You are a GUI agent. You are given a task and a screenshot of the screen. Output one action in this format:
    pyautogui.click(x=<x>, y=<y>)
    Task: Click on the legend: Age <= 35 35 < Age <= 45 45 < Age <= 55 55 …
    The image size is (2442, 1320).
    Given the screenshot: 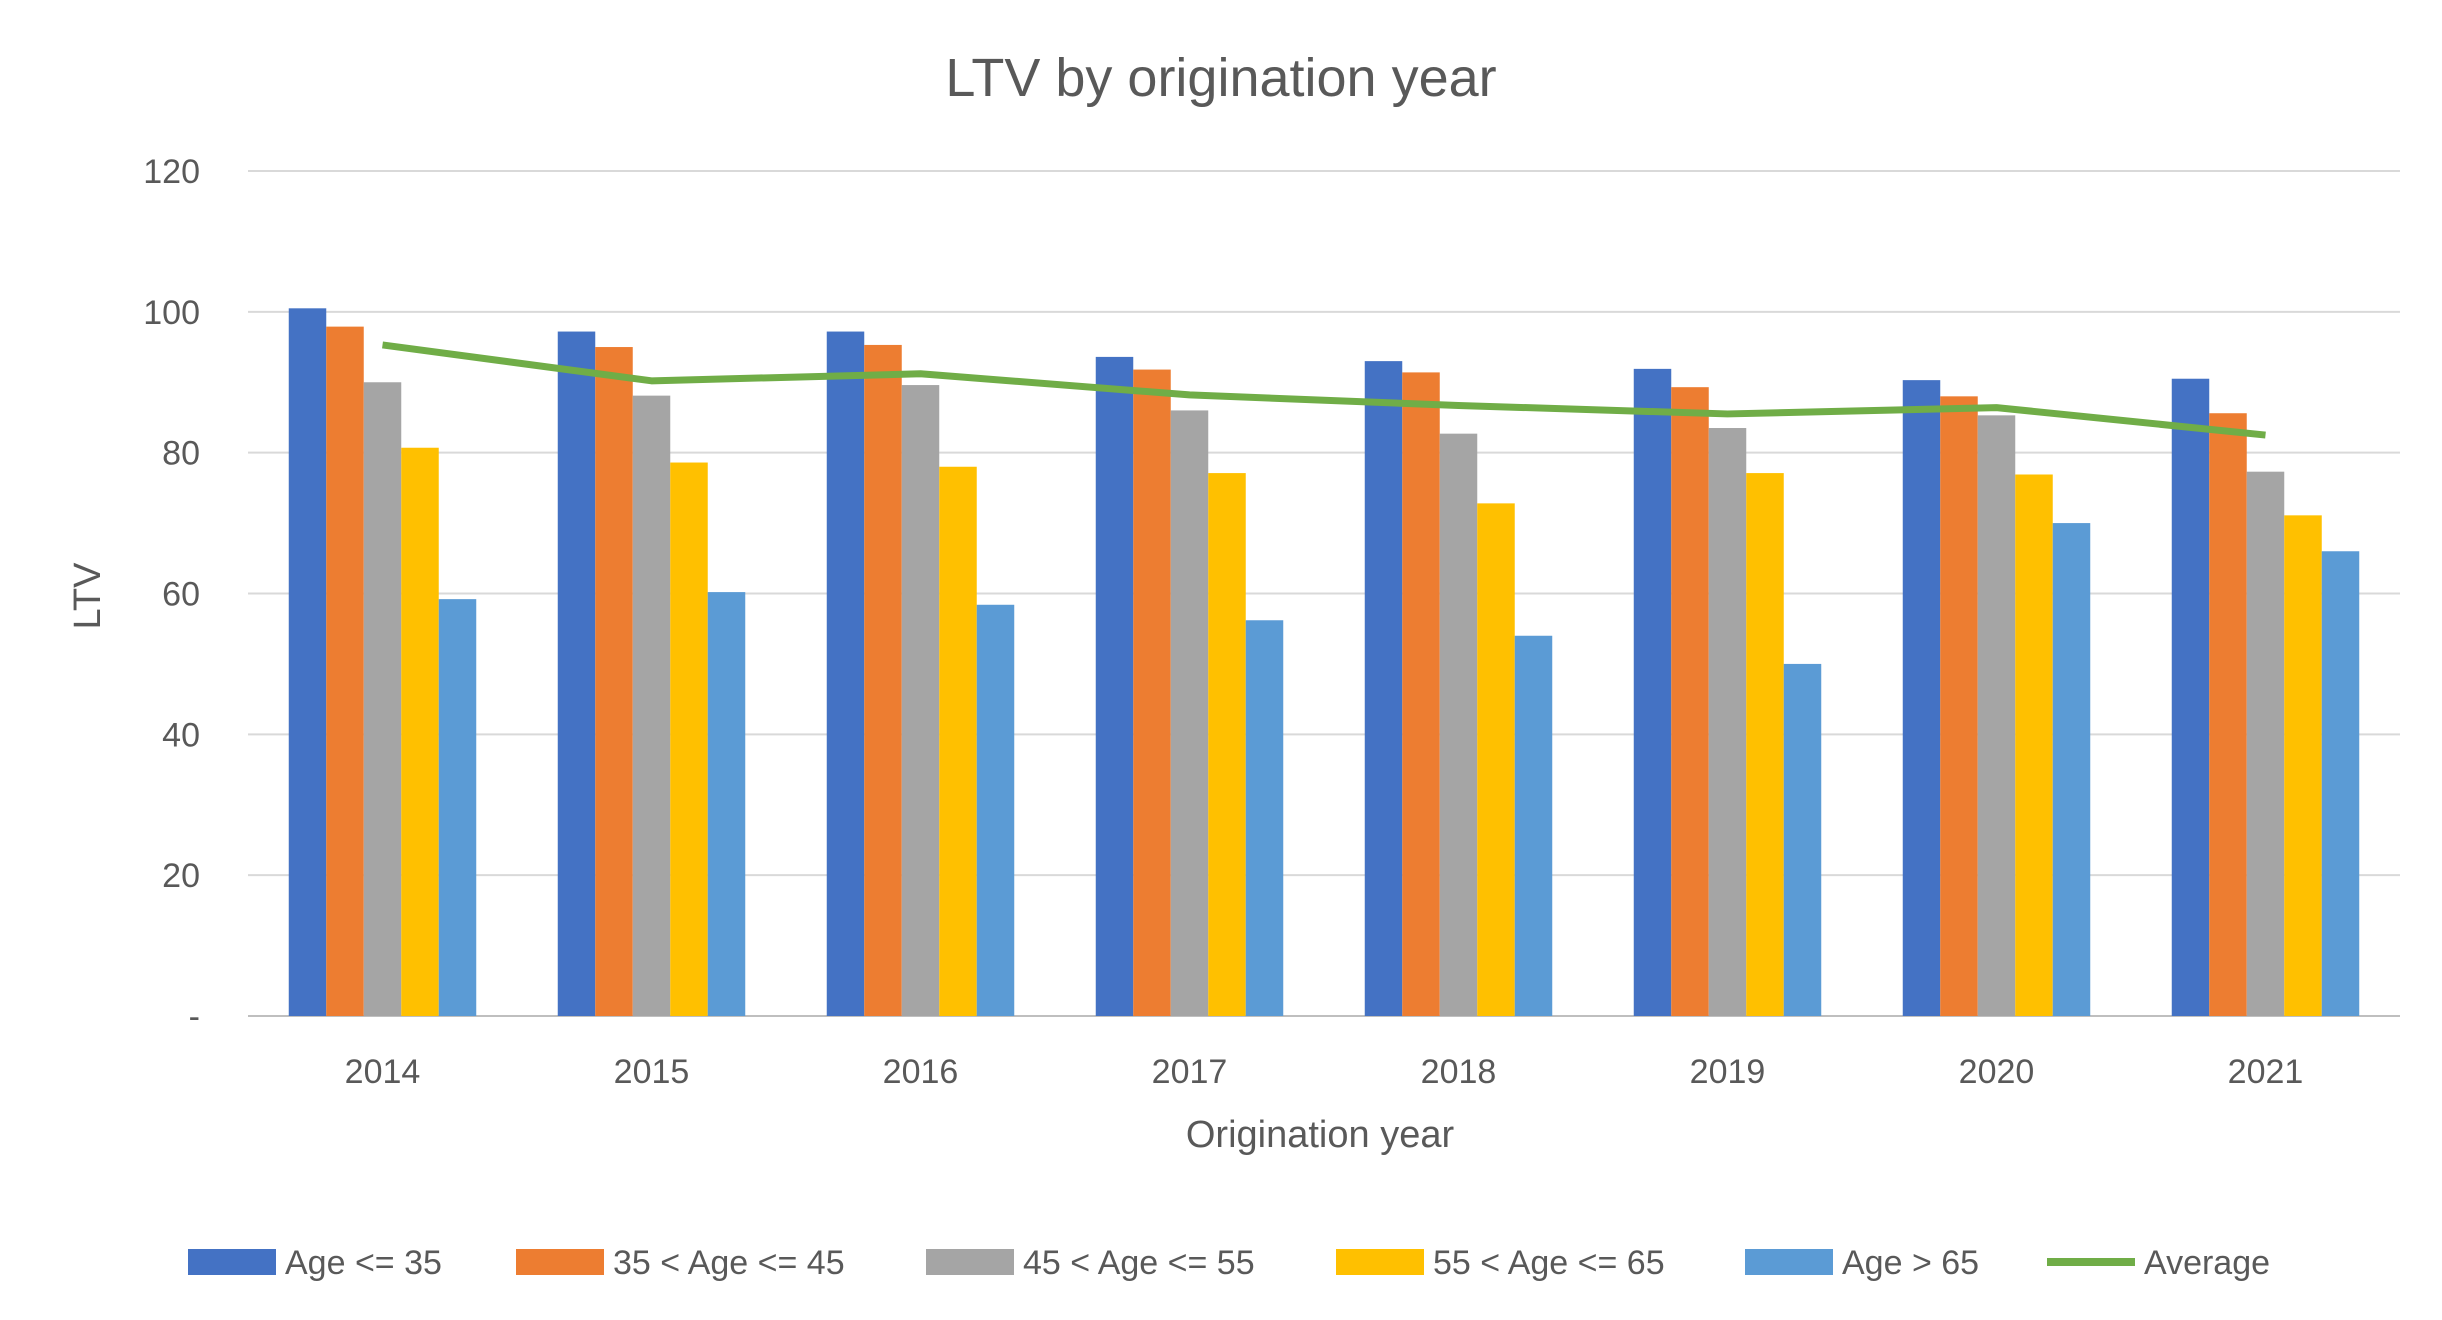 What is the action you would take?
    pyautogui.click(x=1229, y=1263)
    